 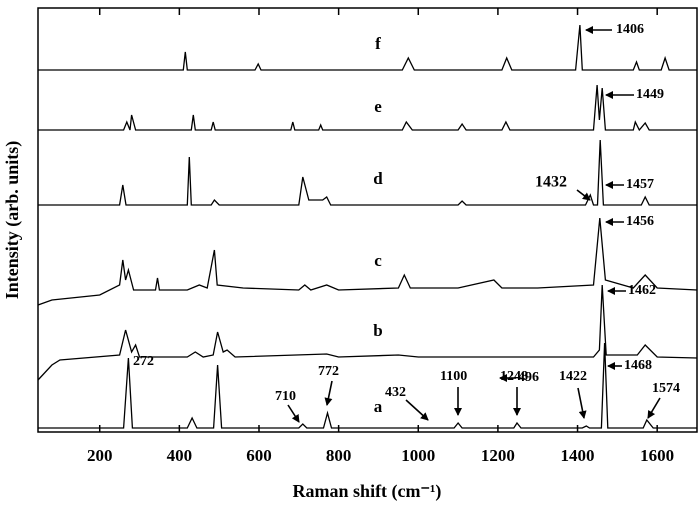 What do you see at coordinates (514, 376) in the screenshot?
I see `peak-label: 1248` at bounding box center [514, 376].